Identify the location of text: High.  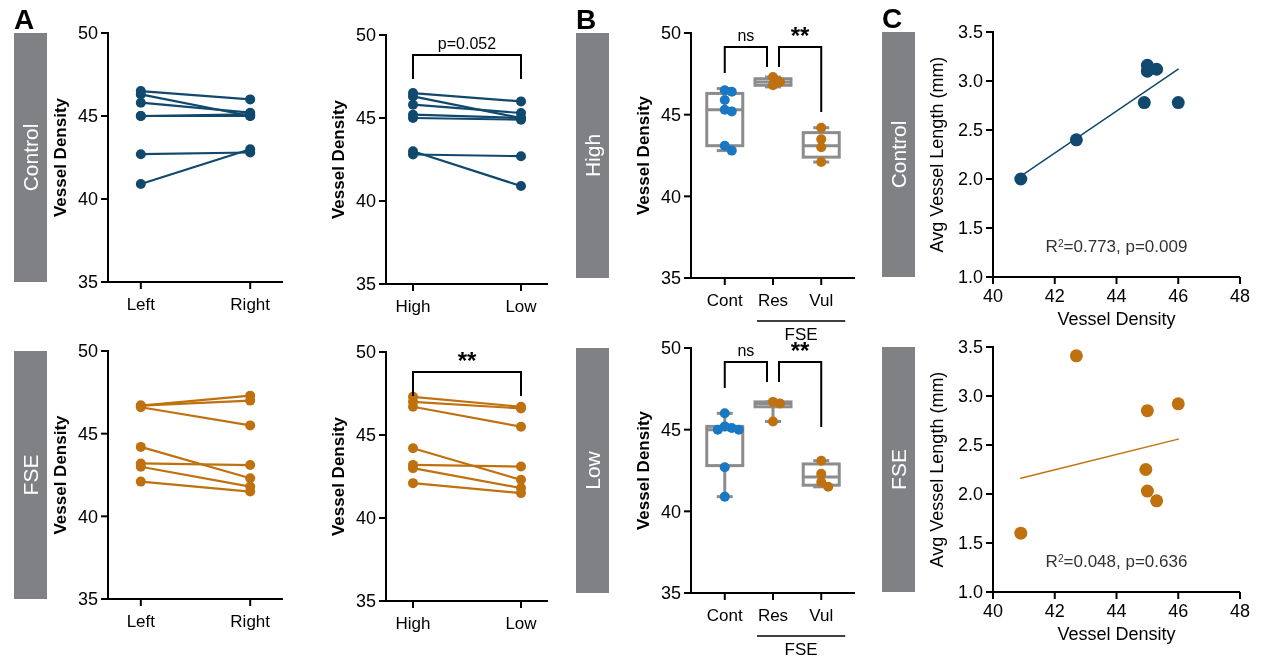
(592, 155).